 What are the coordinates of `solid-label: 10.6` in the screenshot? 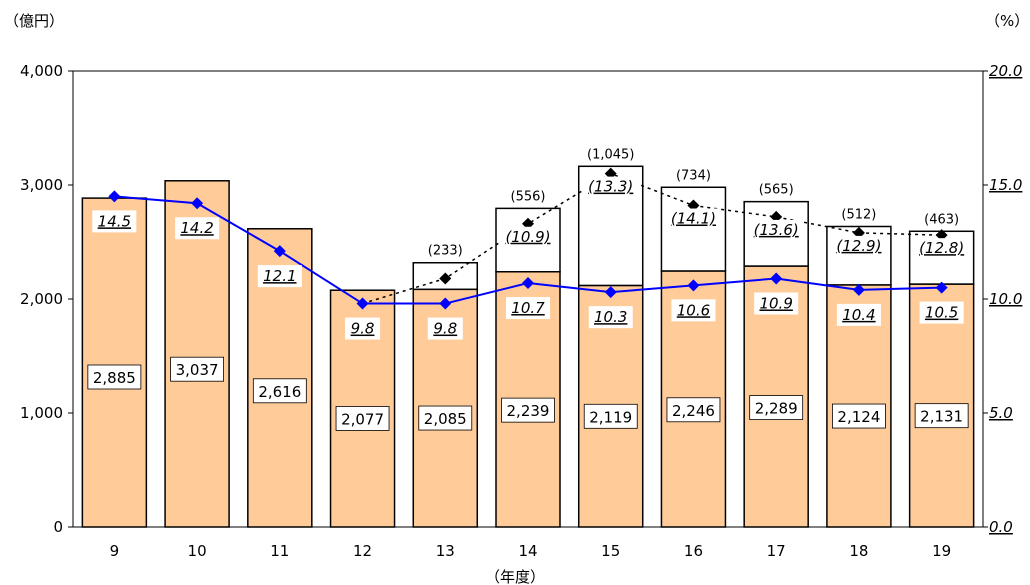 It's located at (693, 310).